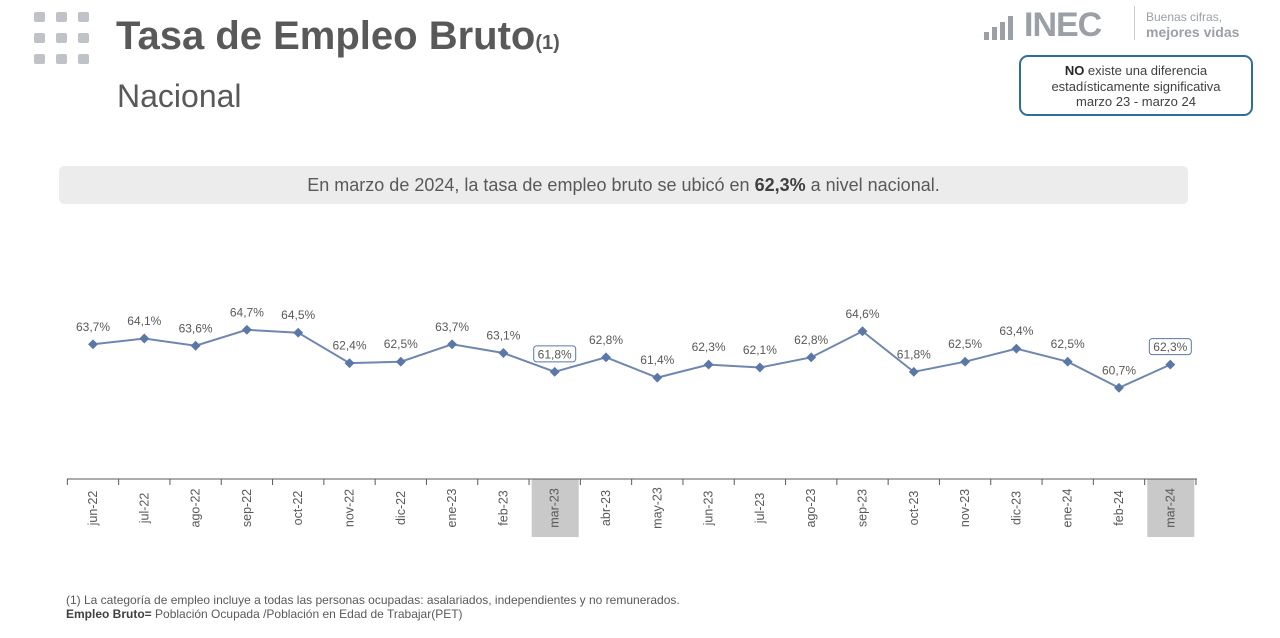 The width and height of the screenshot is (1280, 638). I want to click on data-label-mar-24: 62,3%, so click(1170, 347).